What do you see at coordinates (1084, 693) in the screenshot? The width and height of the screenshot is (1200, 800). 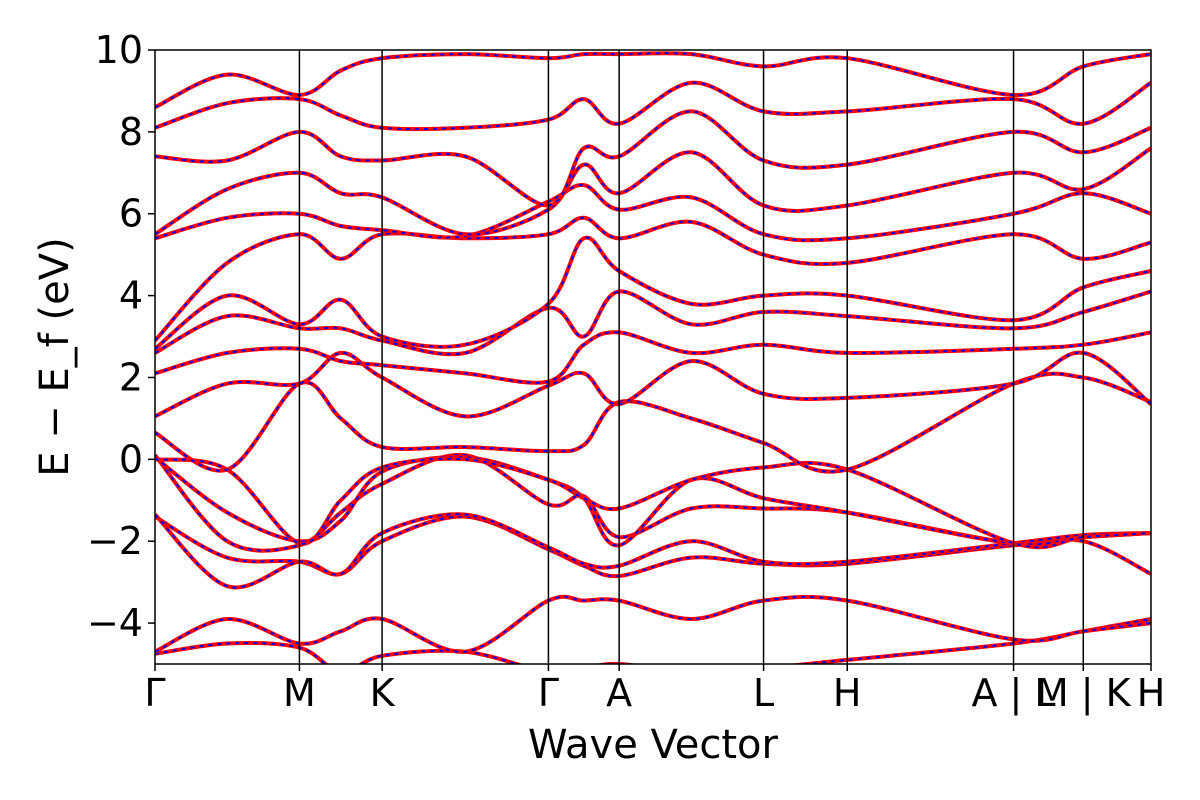 I see `x-tick-label: M | K` at bounding box center [1084, 693].